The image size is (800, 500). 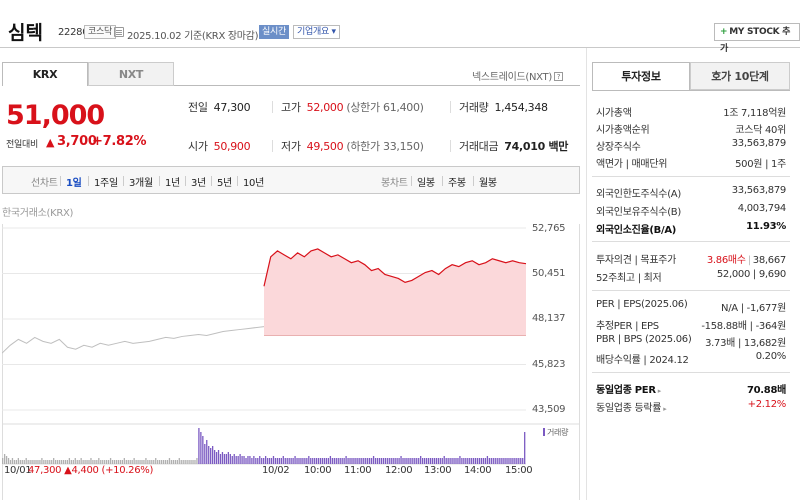 I want to click on period-1y: 1년, so click(x=172, y=183).